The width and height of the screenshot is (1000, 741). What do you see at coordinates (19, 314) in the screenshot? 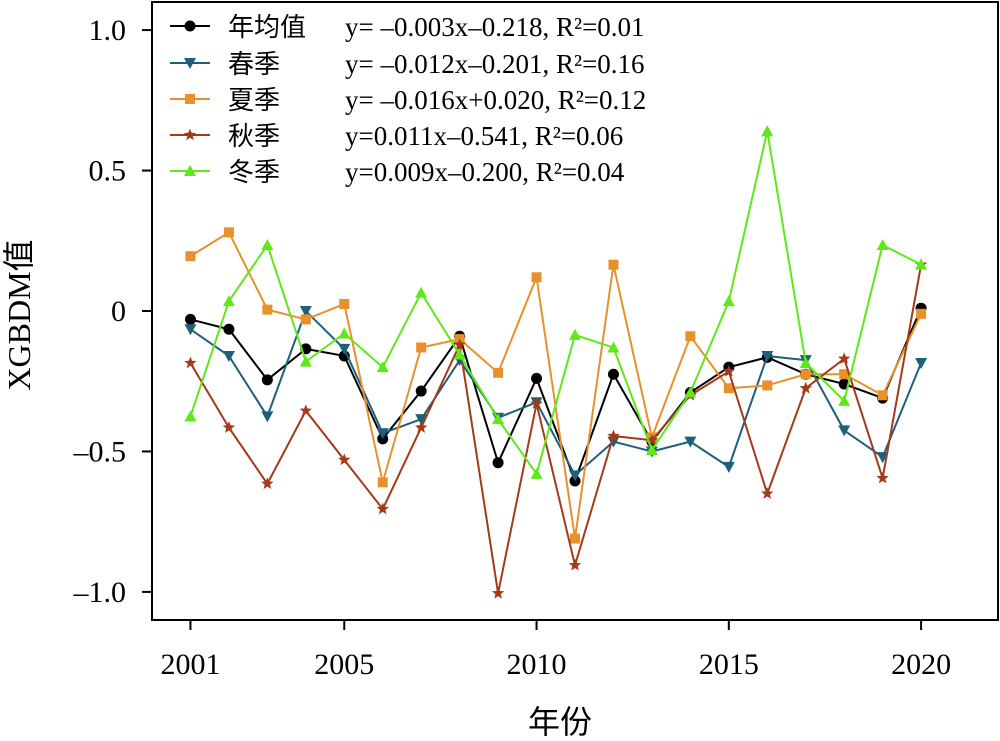
I see `y-axis-title: XGBDM值` at bounding box center [19, 314].